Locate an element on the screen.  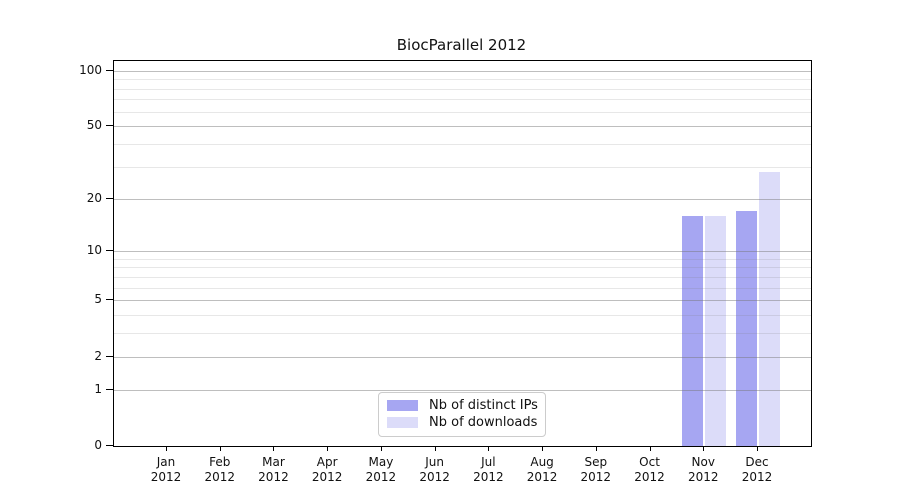
legend-swatch-downloads is located at coordinates (402, 422).